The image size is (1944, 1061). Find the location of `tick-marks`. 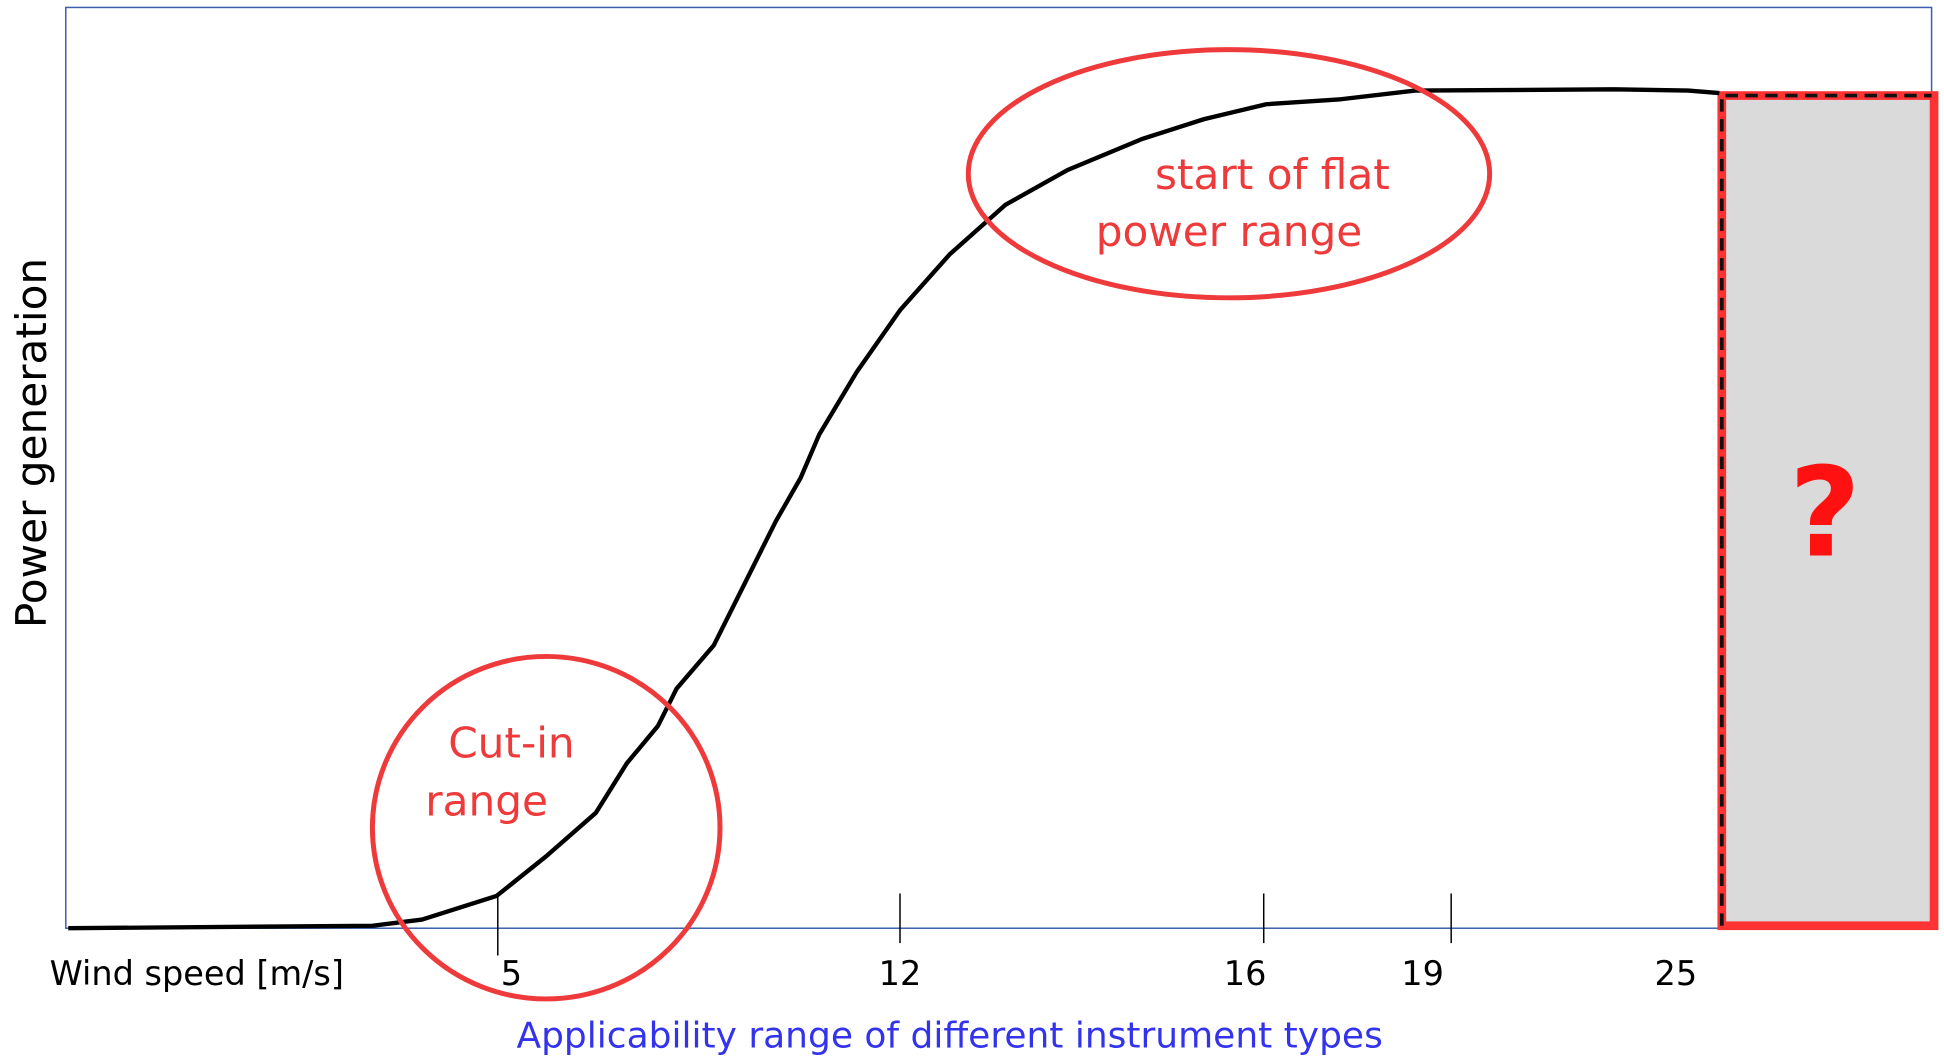

tick-marks is located at coordinates (974, 924).